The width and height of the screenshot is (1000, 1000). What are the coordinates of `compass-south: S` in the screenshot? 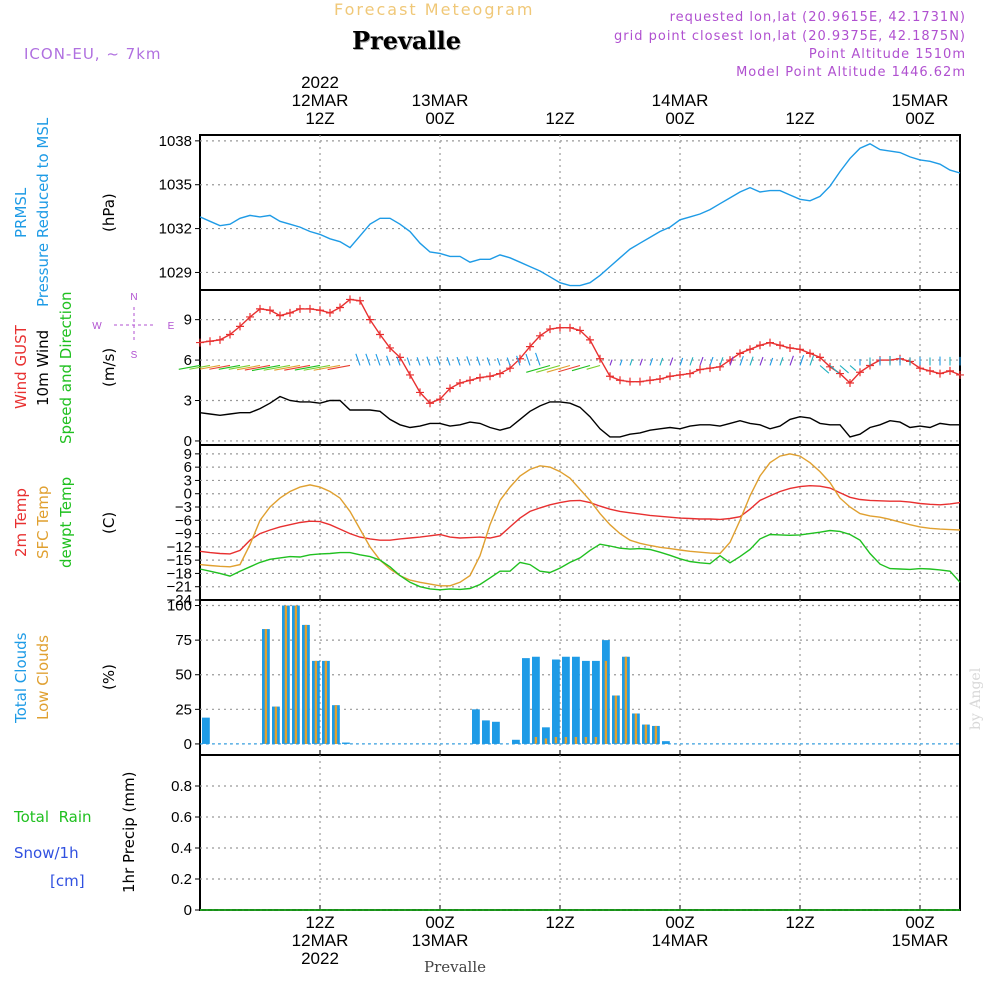 It's located at (134, 355).